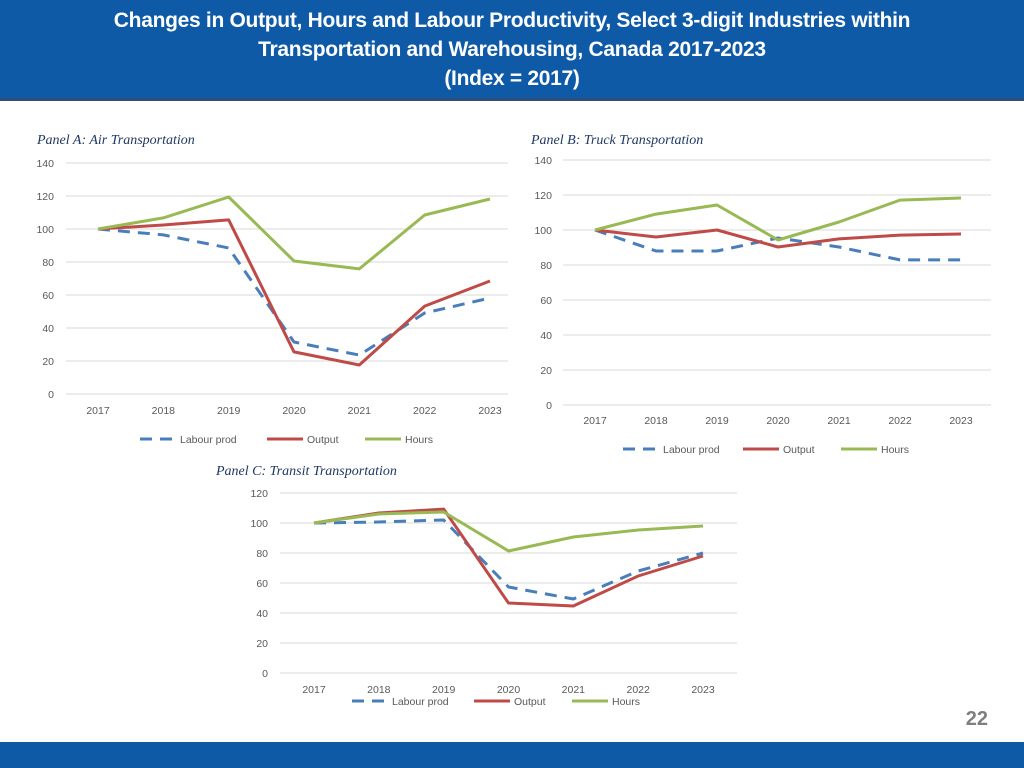  I want to click on panel-b-y-tick-label: 20, so click(546, 371).